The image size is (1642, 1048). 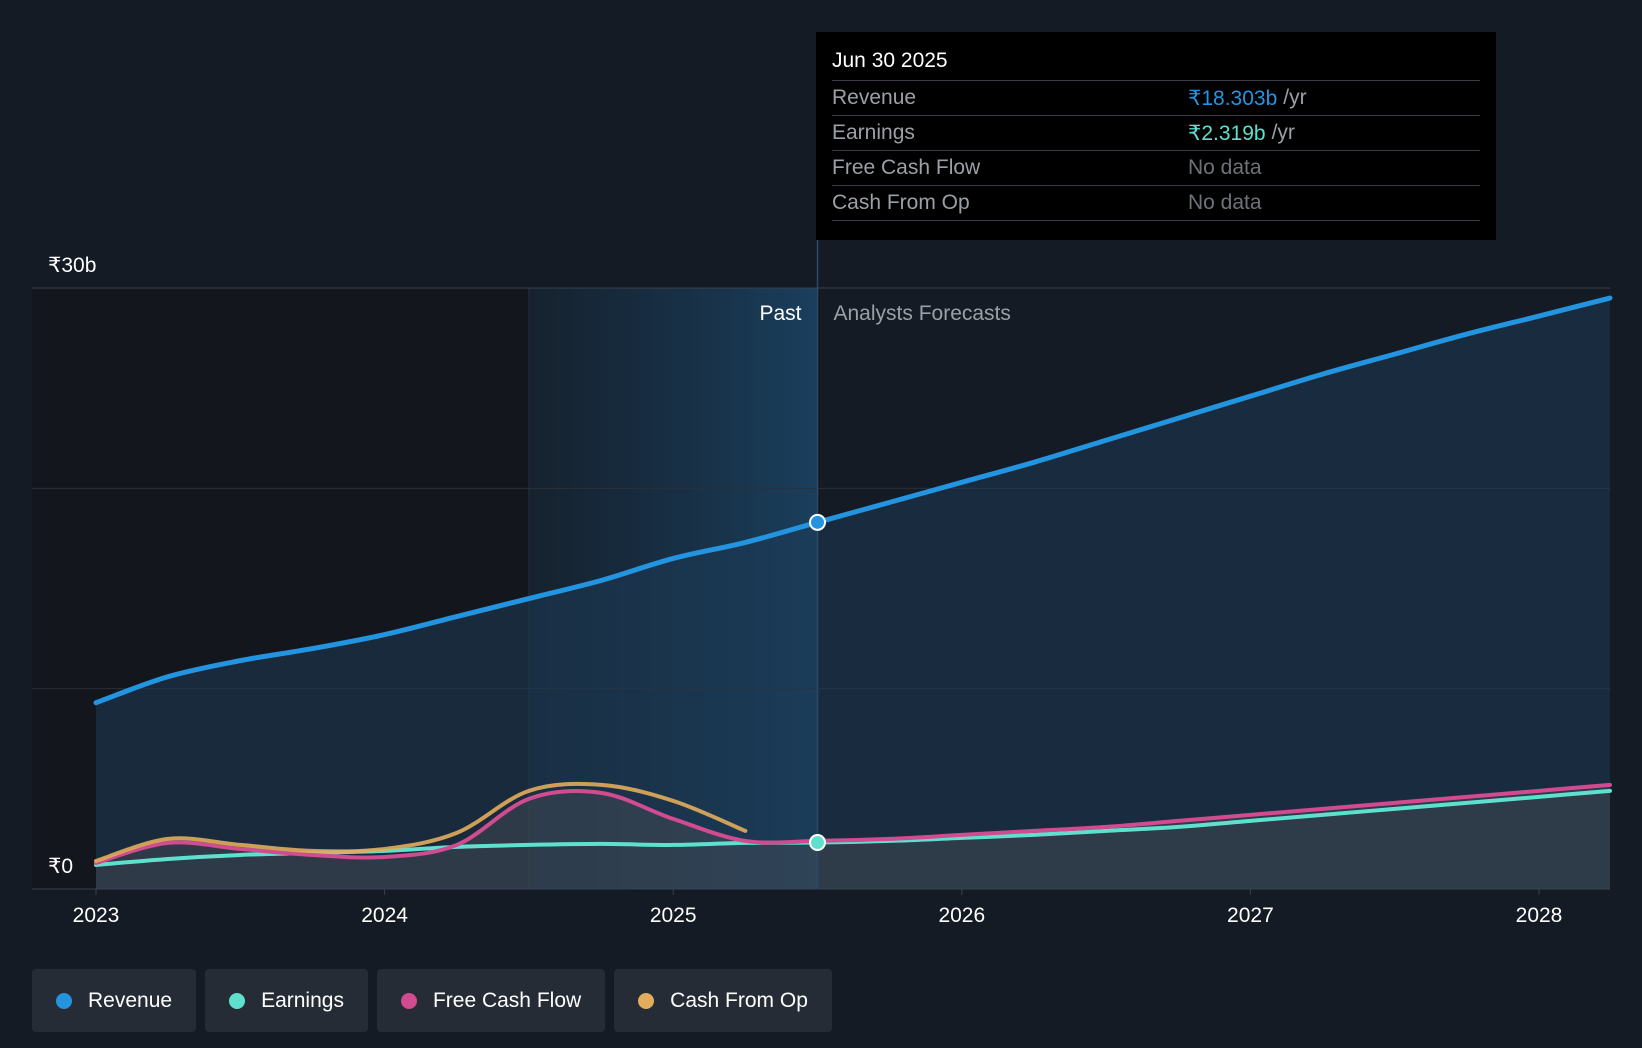 What do you see at coordinates (130, 1000) in the screenshot?
I see `legend-label: Revenue` at bounding box center [130, 1000].